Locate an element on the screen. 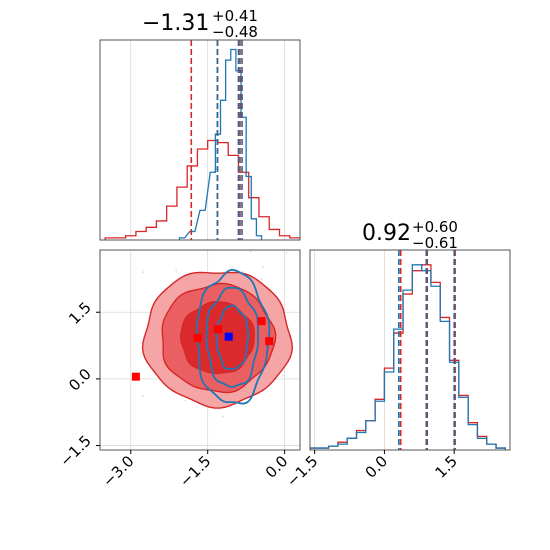  h1-step-blue is located at coordinates (220, 144).